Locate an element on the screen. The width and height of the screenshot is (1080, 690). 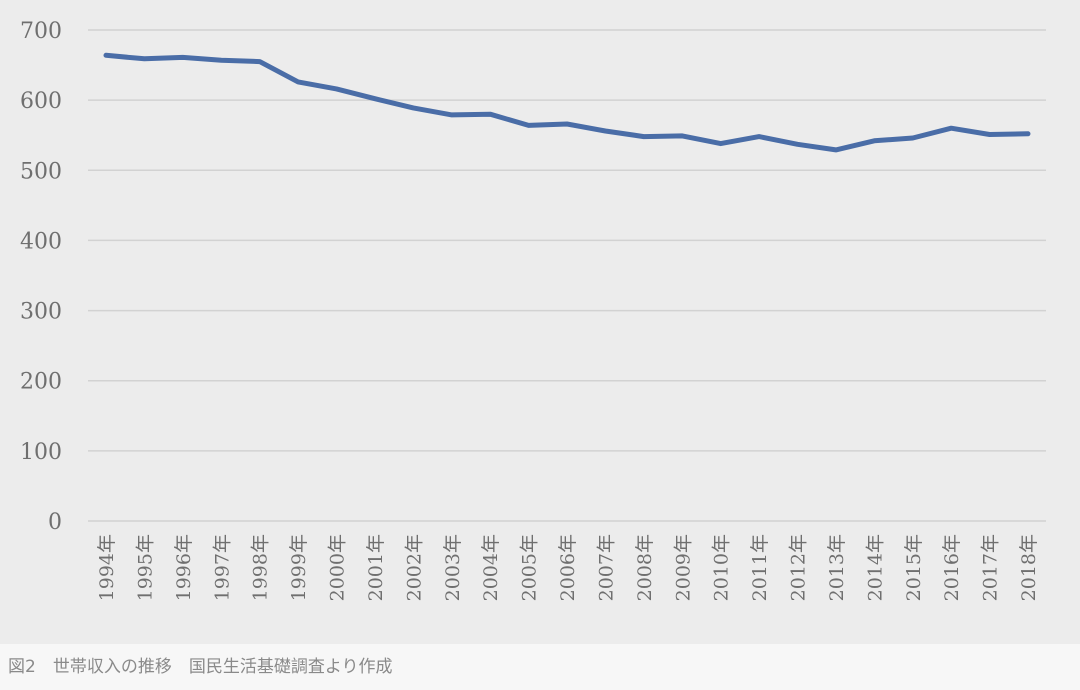
x-tick-label: 2015年 is located at coordinates (914, 567).